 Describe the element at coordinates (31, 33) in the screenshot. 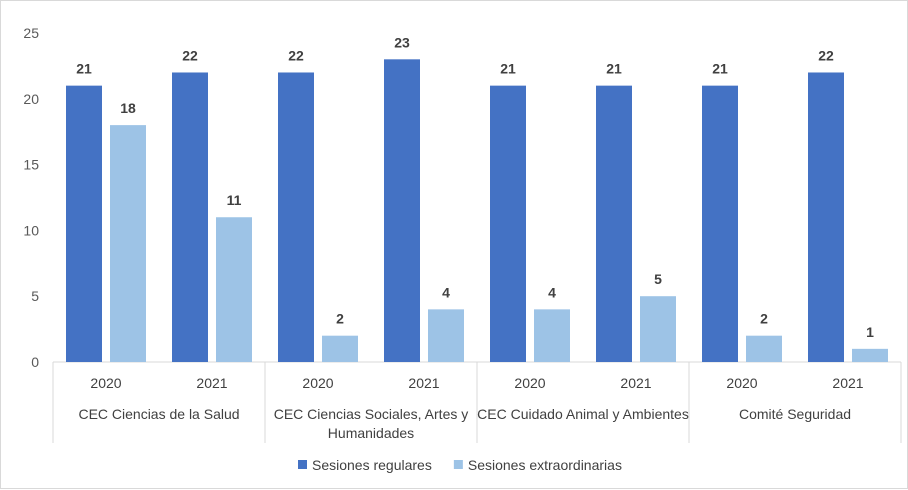

I see `y-tick-label: 25` at that location.